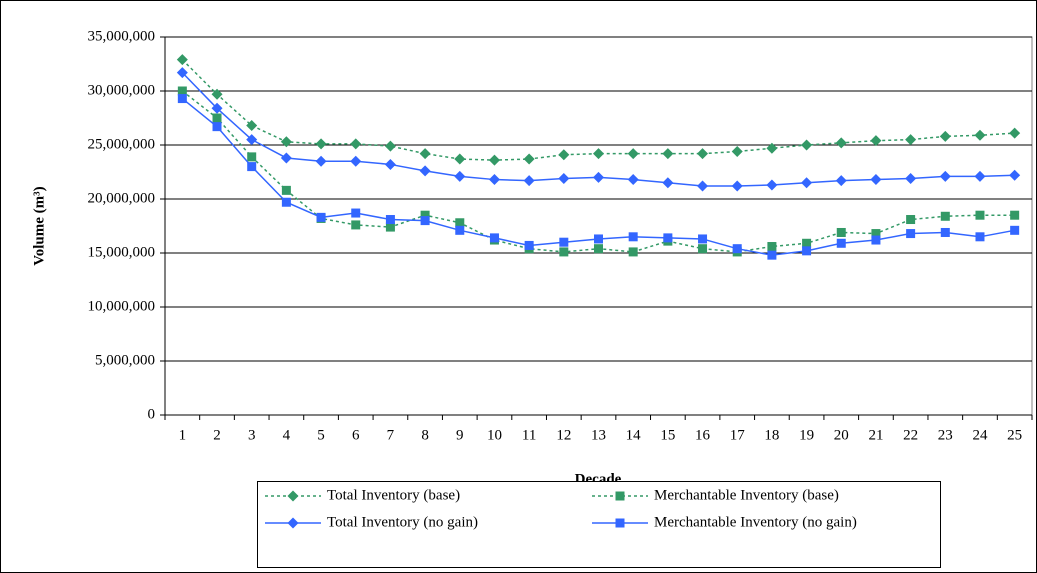  Describe the element at coordinates (393, 495) in the screenshot. I see `legend-label: Total Inventory (base)` at that location.